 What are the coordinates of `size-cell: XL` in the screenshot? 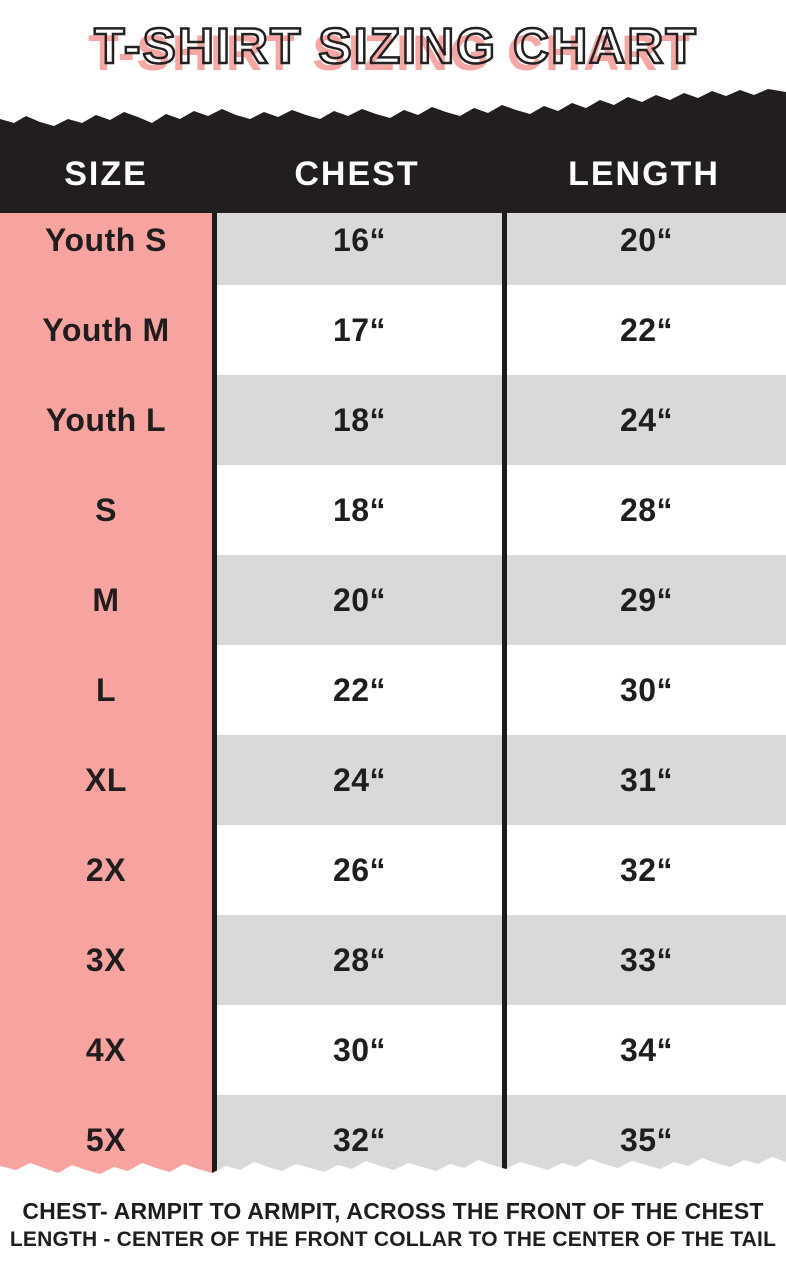 It's located at (106, 780).